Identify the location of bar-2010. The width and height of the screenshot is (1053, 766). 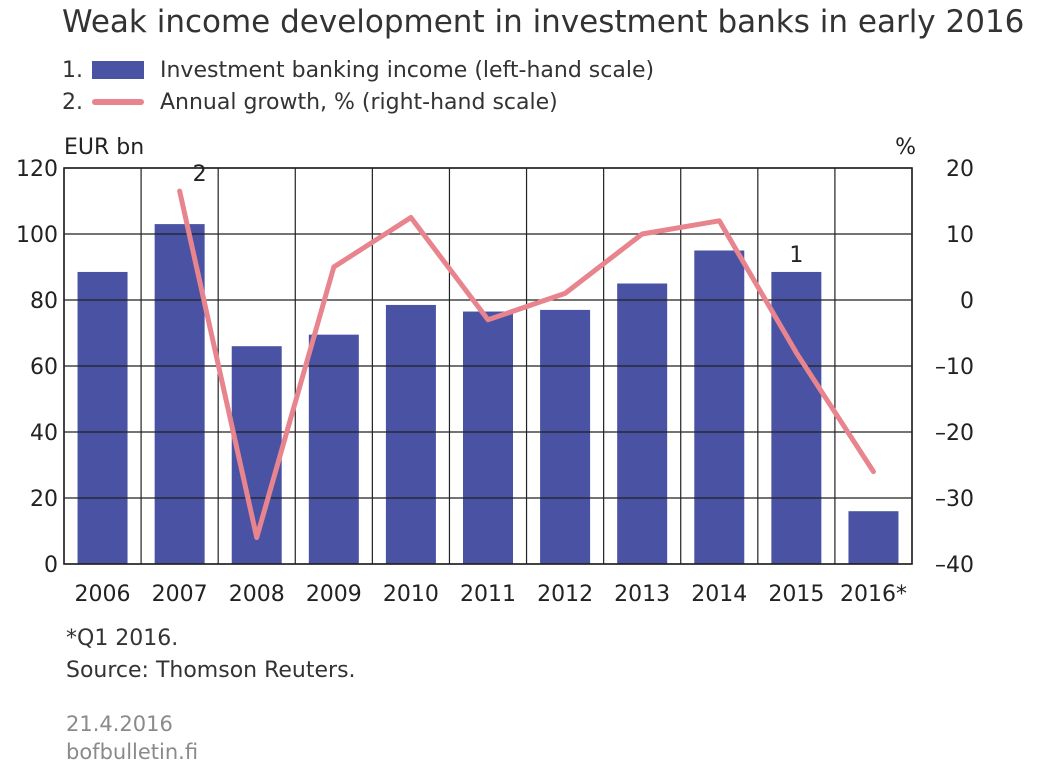
(410, 434).